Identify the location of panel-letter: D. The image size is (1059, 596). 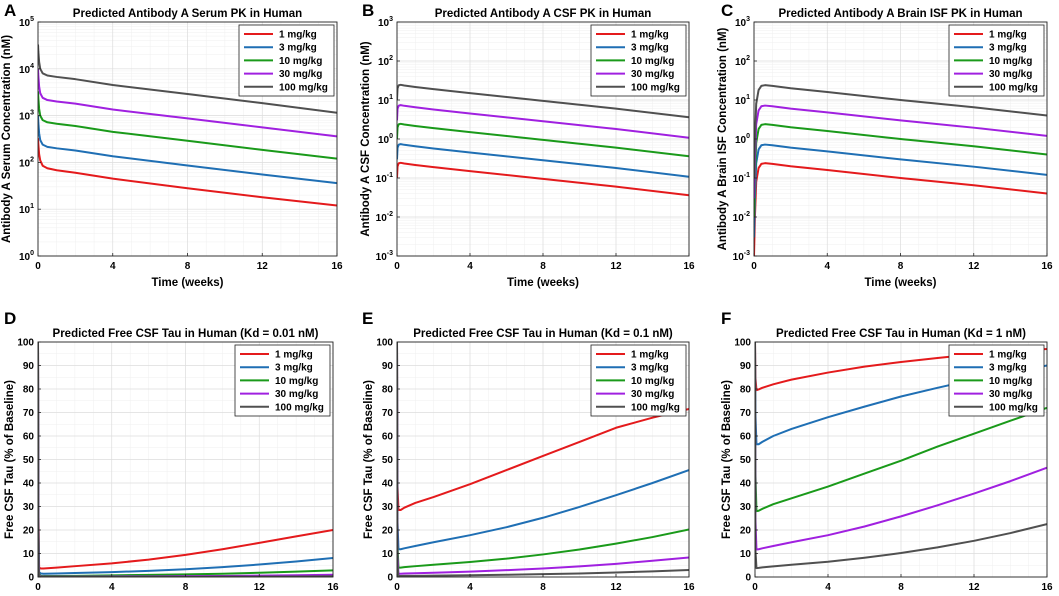
(10, 318).